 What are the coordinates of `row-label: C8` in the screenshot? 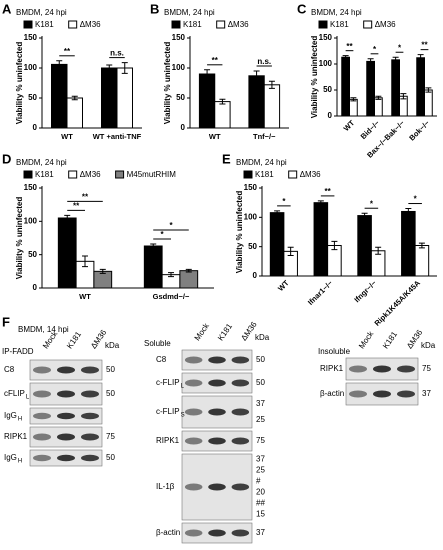 It's located at (161, 359).